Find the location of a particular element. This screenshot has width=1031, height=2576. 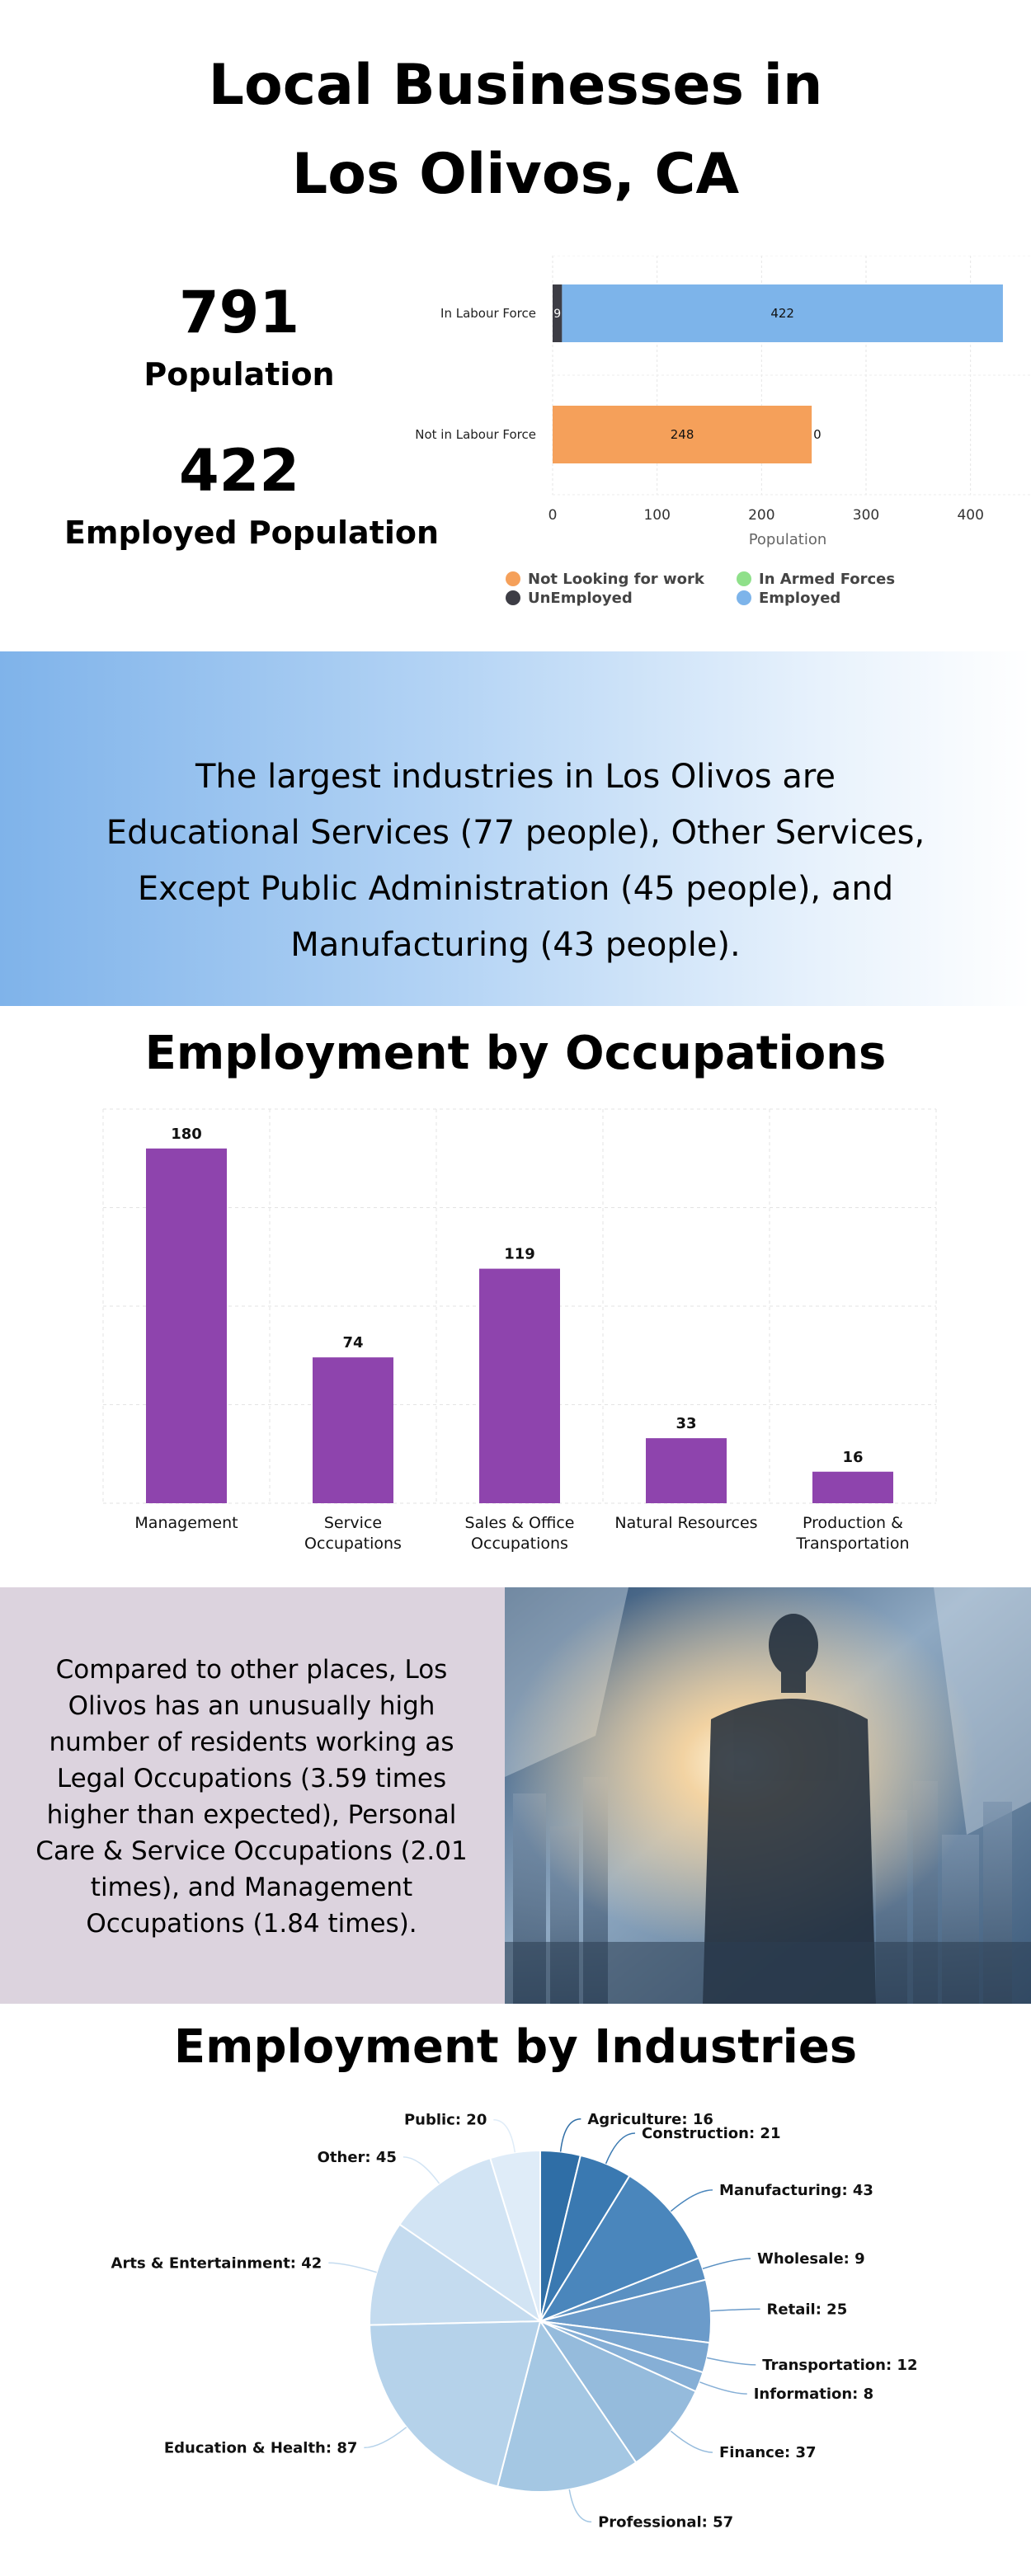

slice-label: Professional: 57 is located at coordinates (665, 2522).